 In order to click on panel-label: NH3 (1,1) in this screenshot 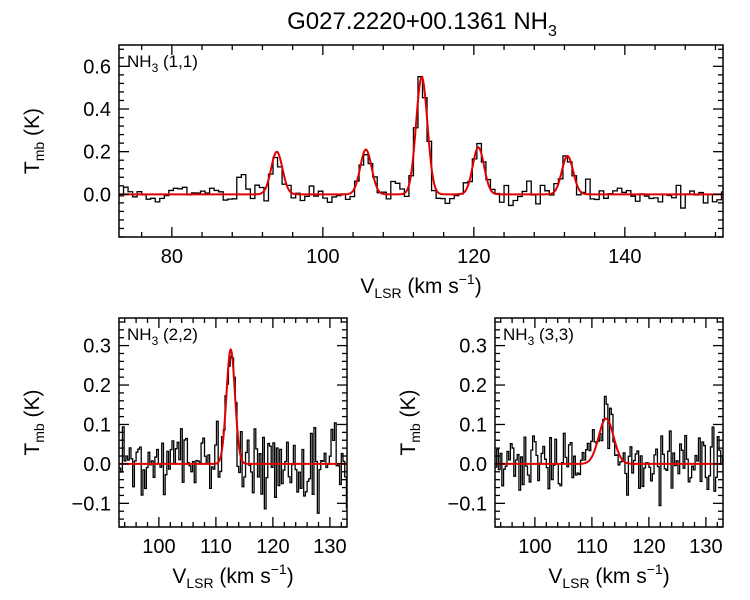, I will do `click(162, 63)`.